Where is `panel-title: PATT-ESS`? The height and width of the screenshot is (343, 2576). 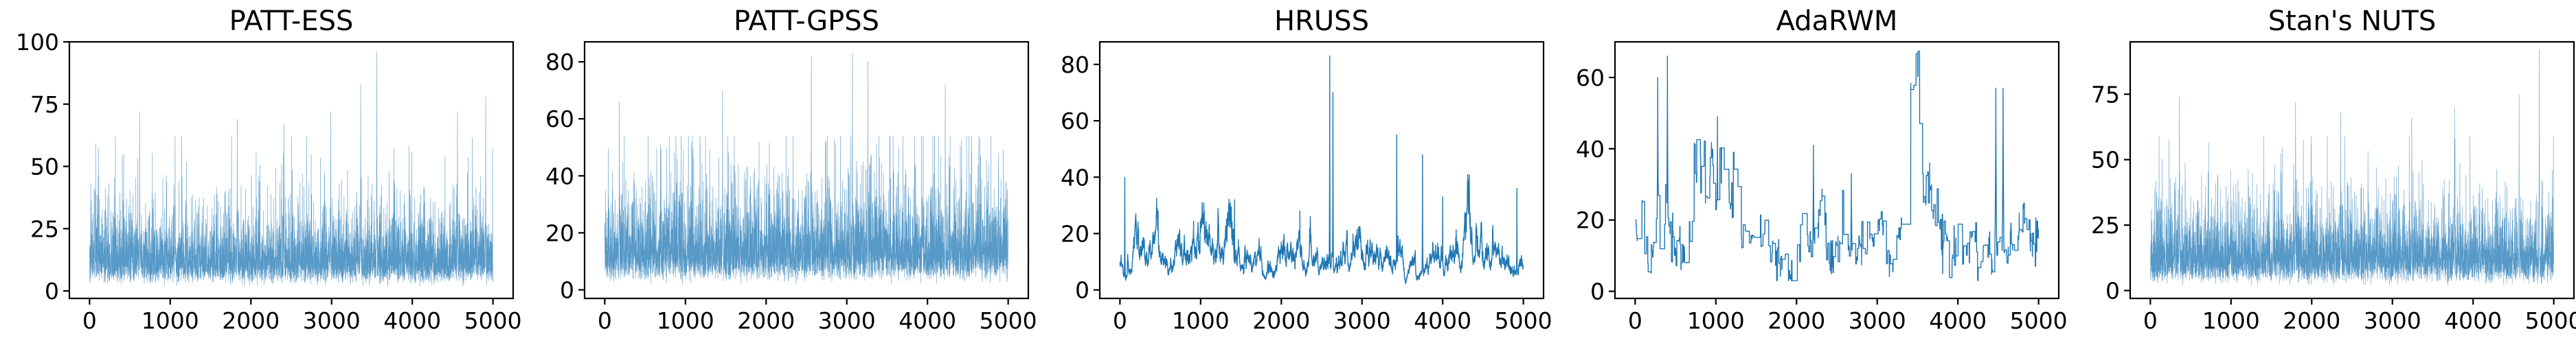
panel-title: PATT-ESS is located at coordinates (291, 21).